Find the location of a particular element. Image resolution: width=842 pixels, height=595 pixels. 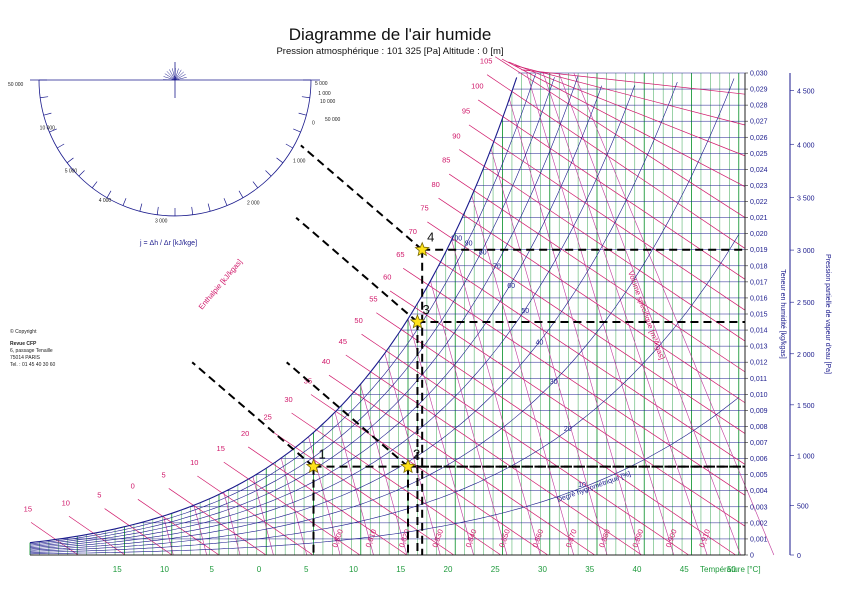

rh-tick-label: 80 is located at coordinates (483, 253).